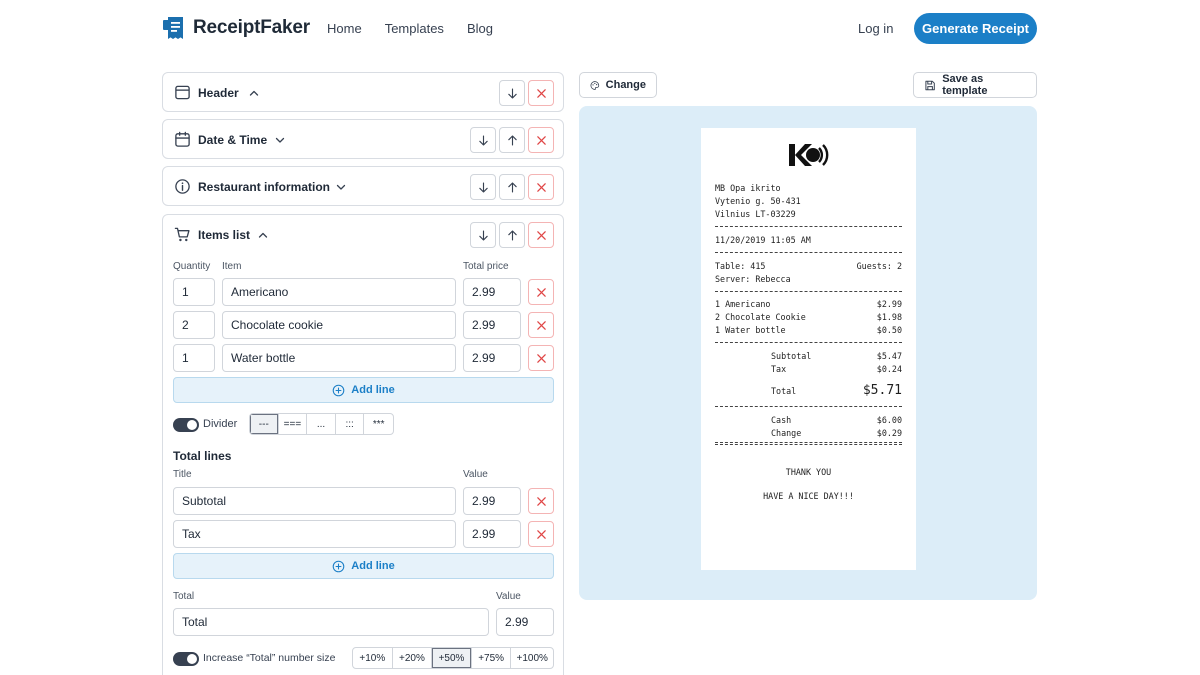 The height and width of the screenshot is (675, 1200). What do you see at coordinates (975, 28) in the screenshot?
I see `generate-receipt-button: Generate Receipt` at bounding box center [975, 28].